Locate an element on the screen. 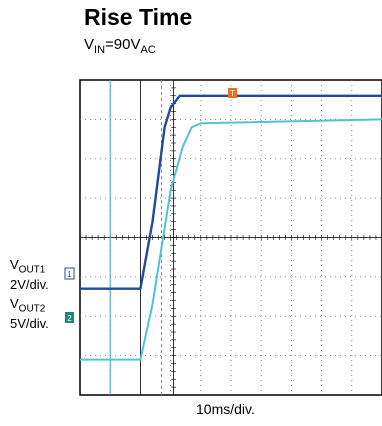  channel-1-marker-box is located at coordinates (69, 273).